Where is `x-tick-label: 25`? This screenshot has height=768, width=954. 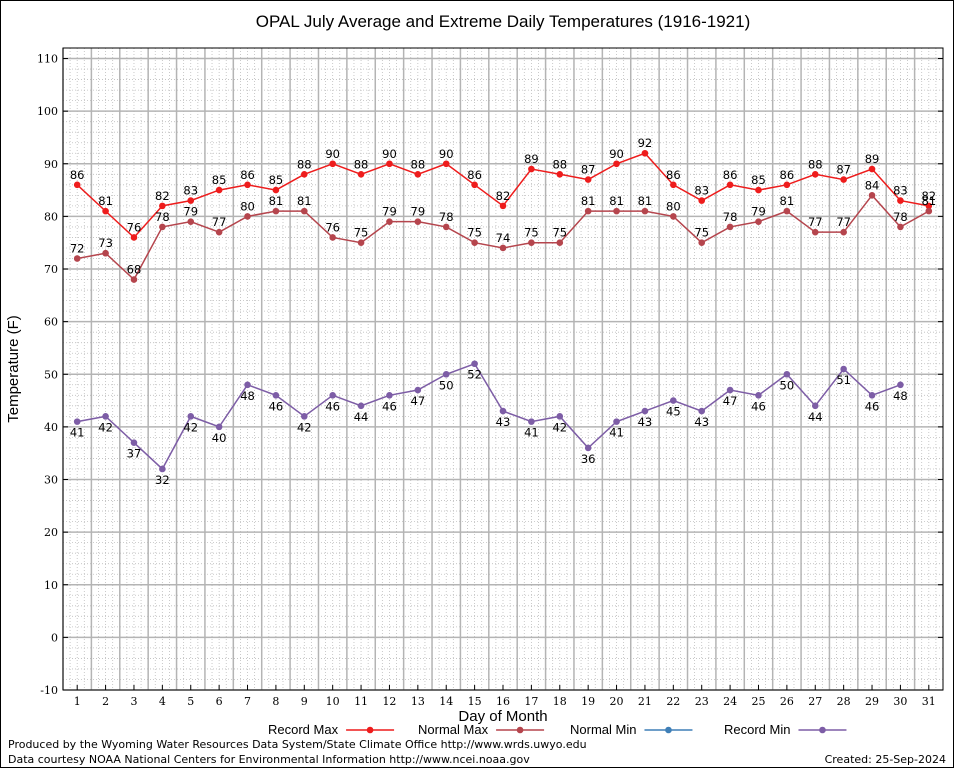 x-tick-label: 25 is located at coordinates (758, 701).